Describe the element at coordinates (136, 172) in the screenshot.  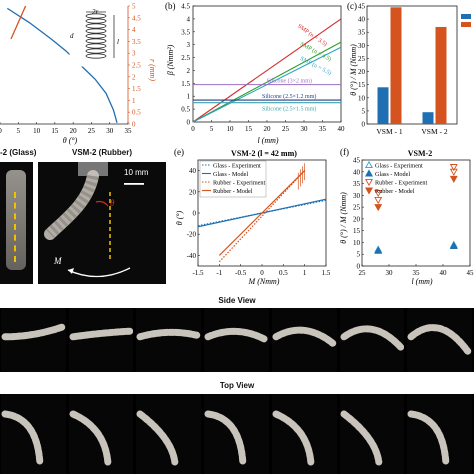
I see `scale-bar-label: 10 mm` at that location.